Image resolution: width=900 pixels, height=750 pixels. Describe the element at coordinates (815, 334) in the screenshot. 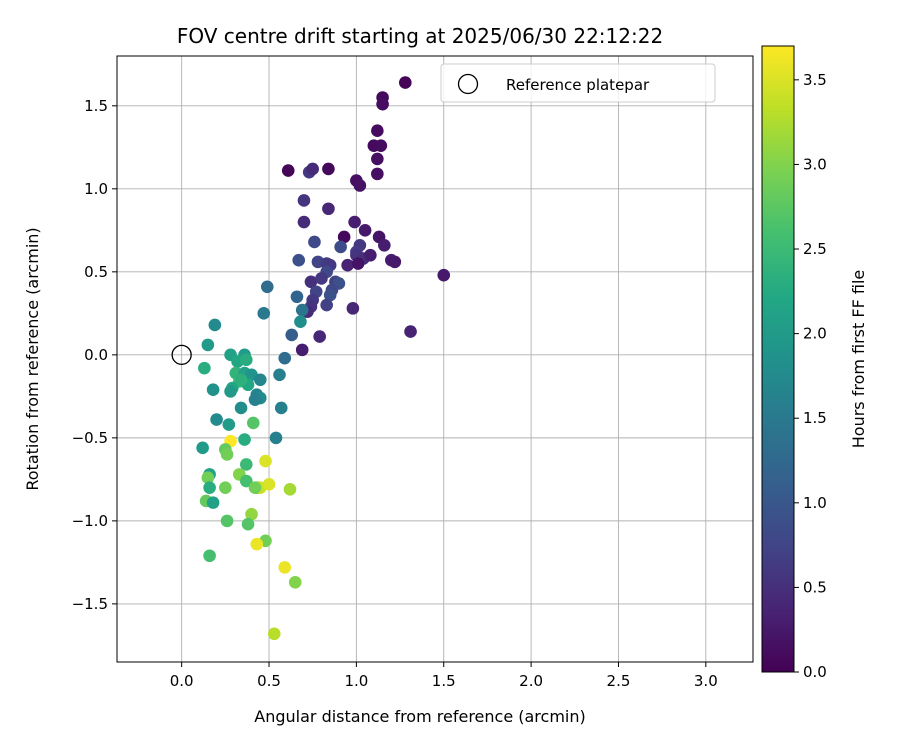

I see `colorbar-tick-label: 2.0` at that location.